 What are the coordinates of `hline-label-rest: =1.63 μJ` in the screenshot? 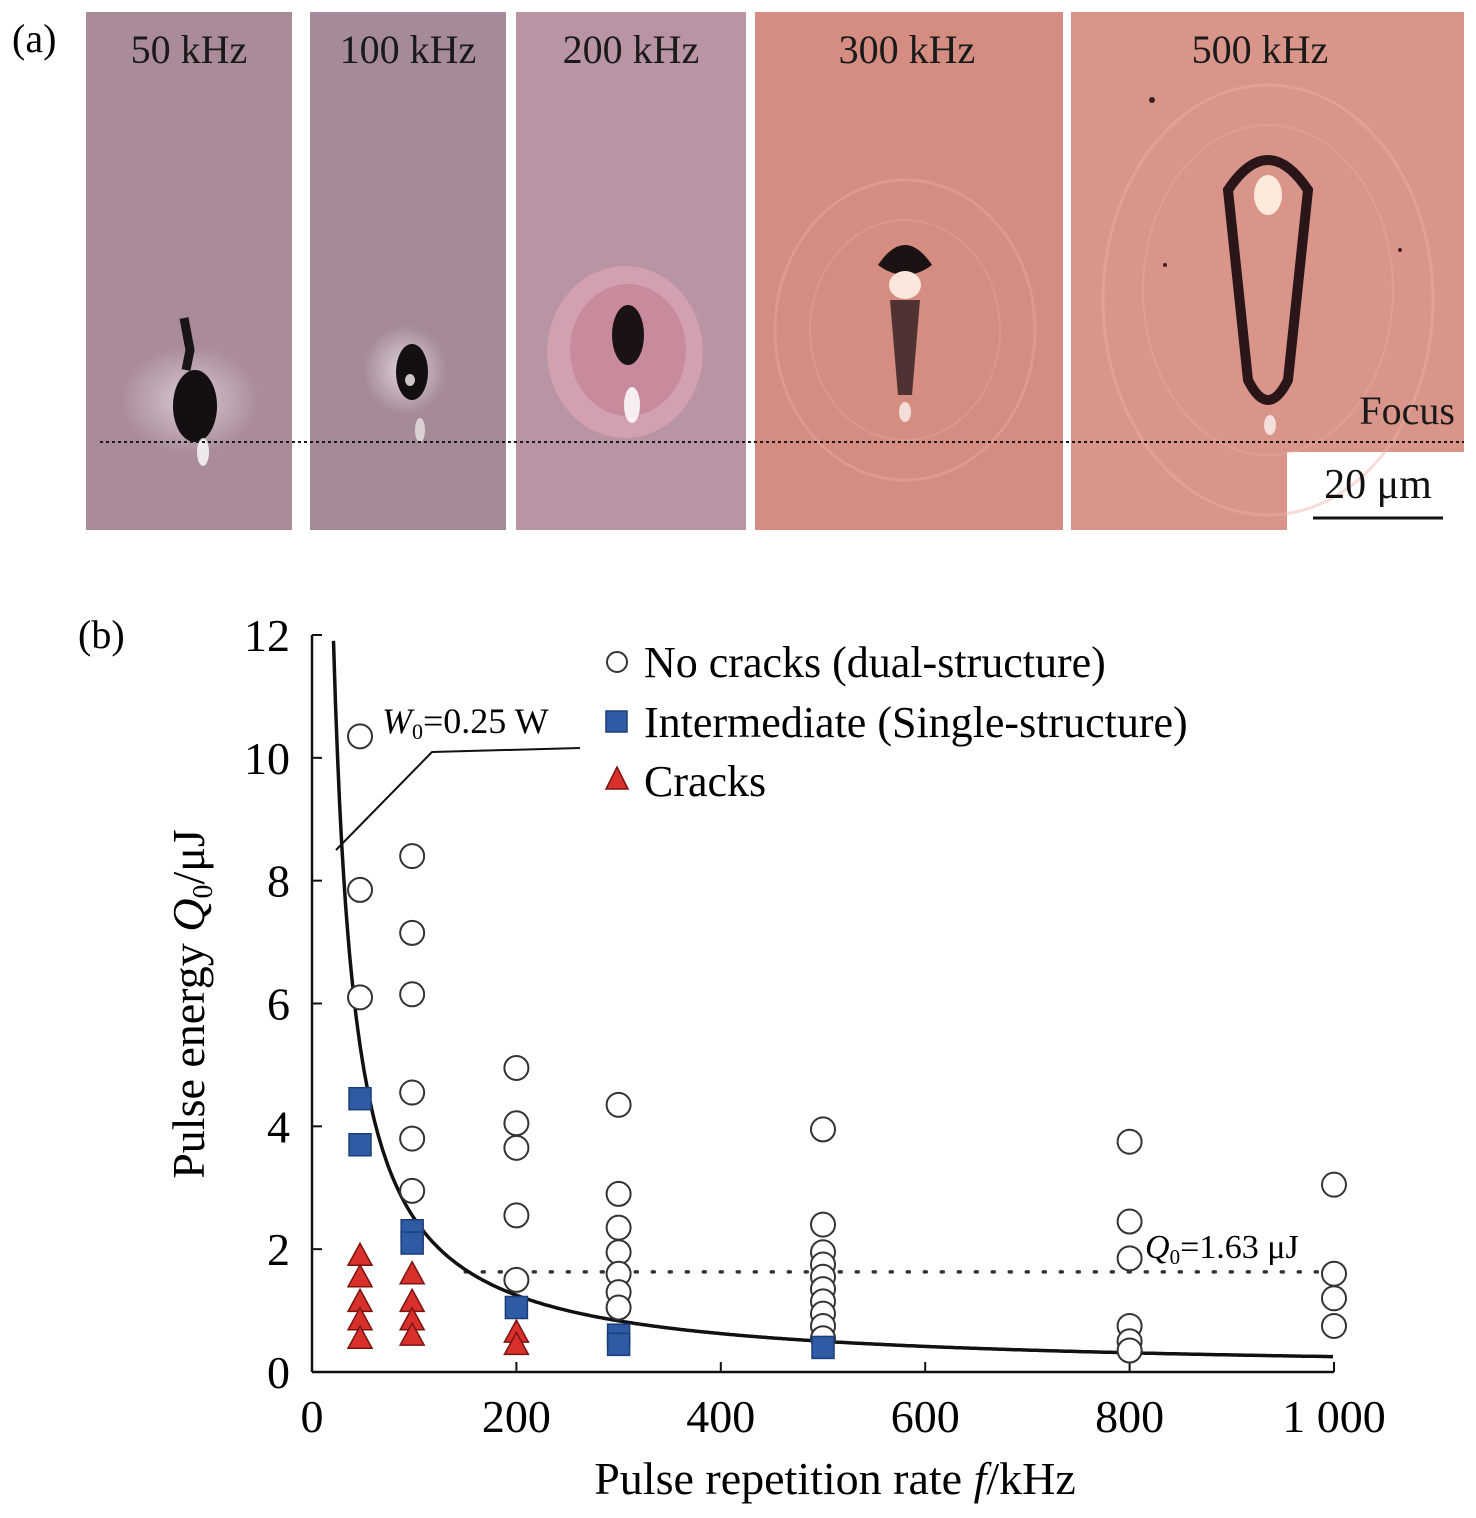 It's located at (1239, 1247).